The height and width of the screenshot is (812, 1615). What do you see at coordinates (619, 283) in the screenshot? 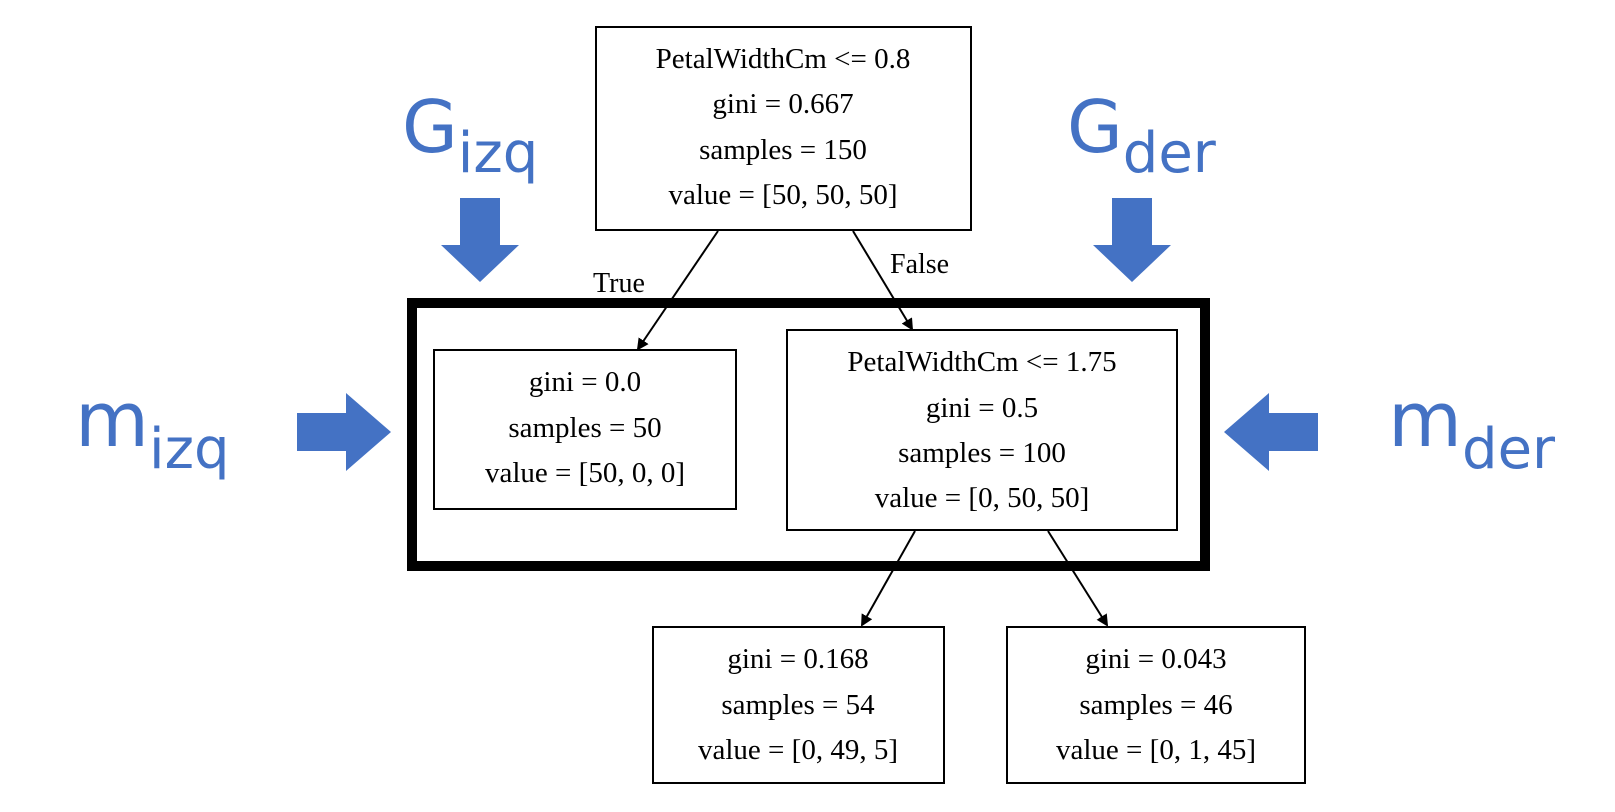
I see `edge-label-true: True` at bounding box center [619, 283].